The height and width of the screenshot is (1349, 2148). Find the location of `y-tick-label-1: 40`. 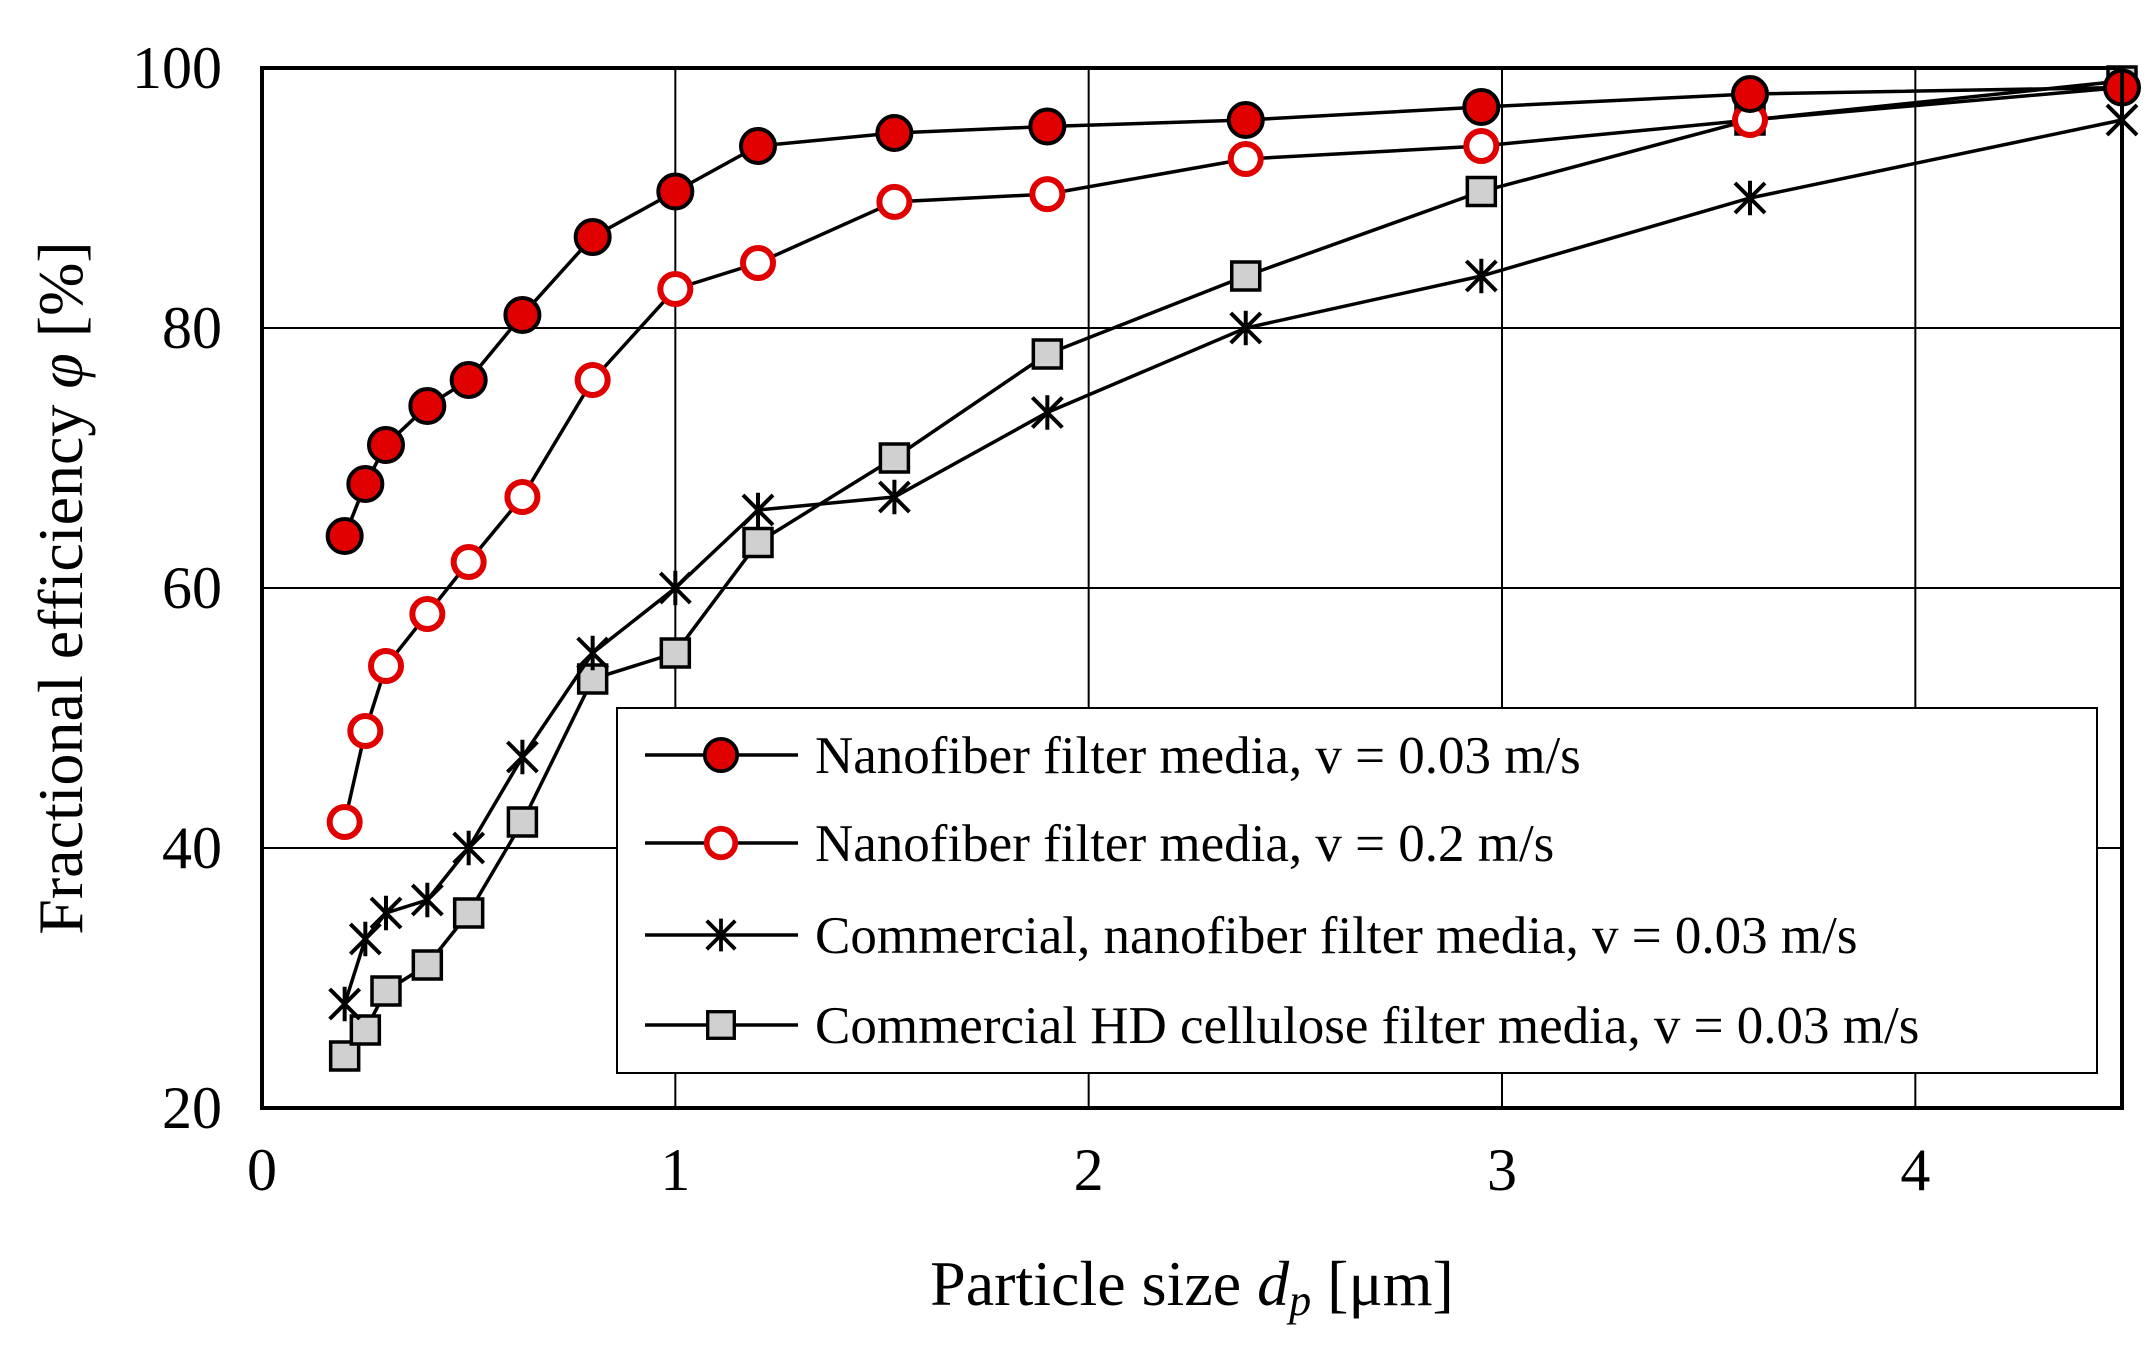

y-tick-label-1: 40 is located at coordinates (192, 848).